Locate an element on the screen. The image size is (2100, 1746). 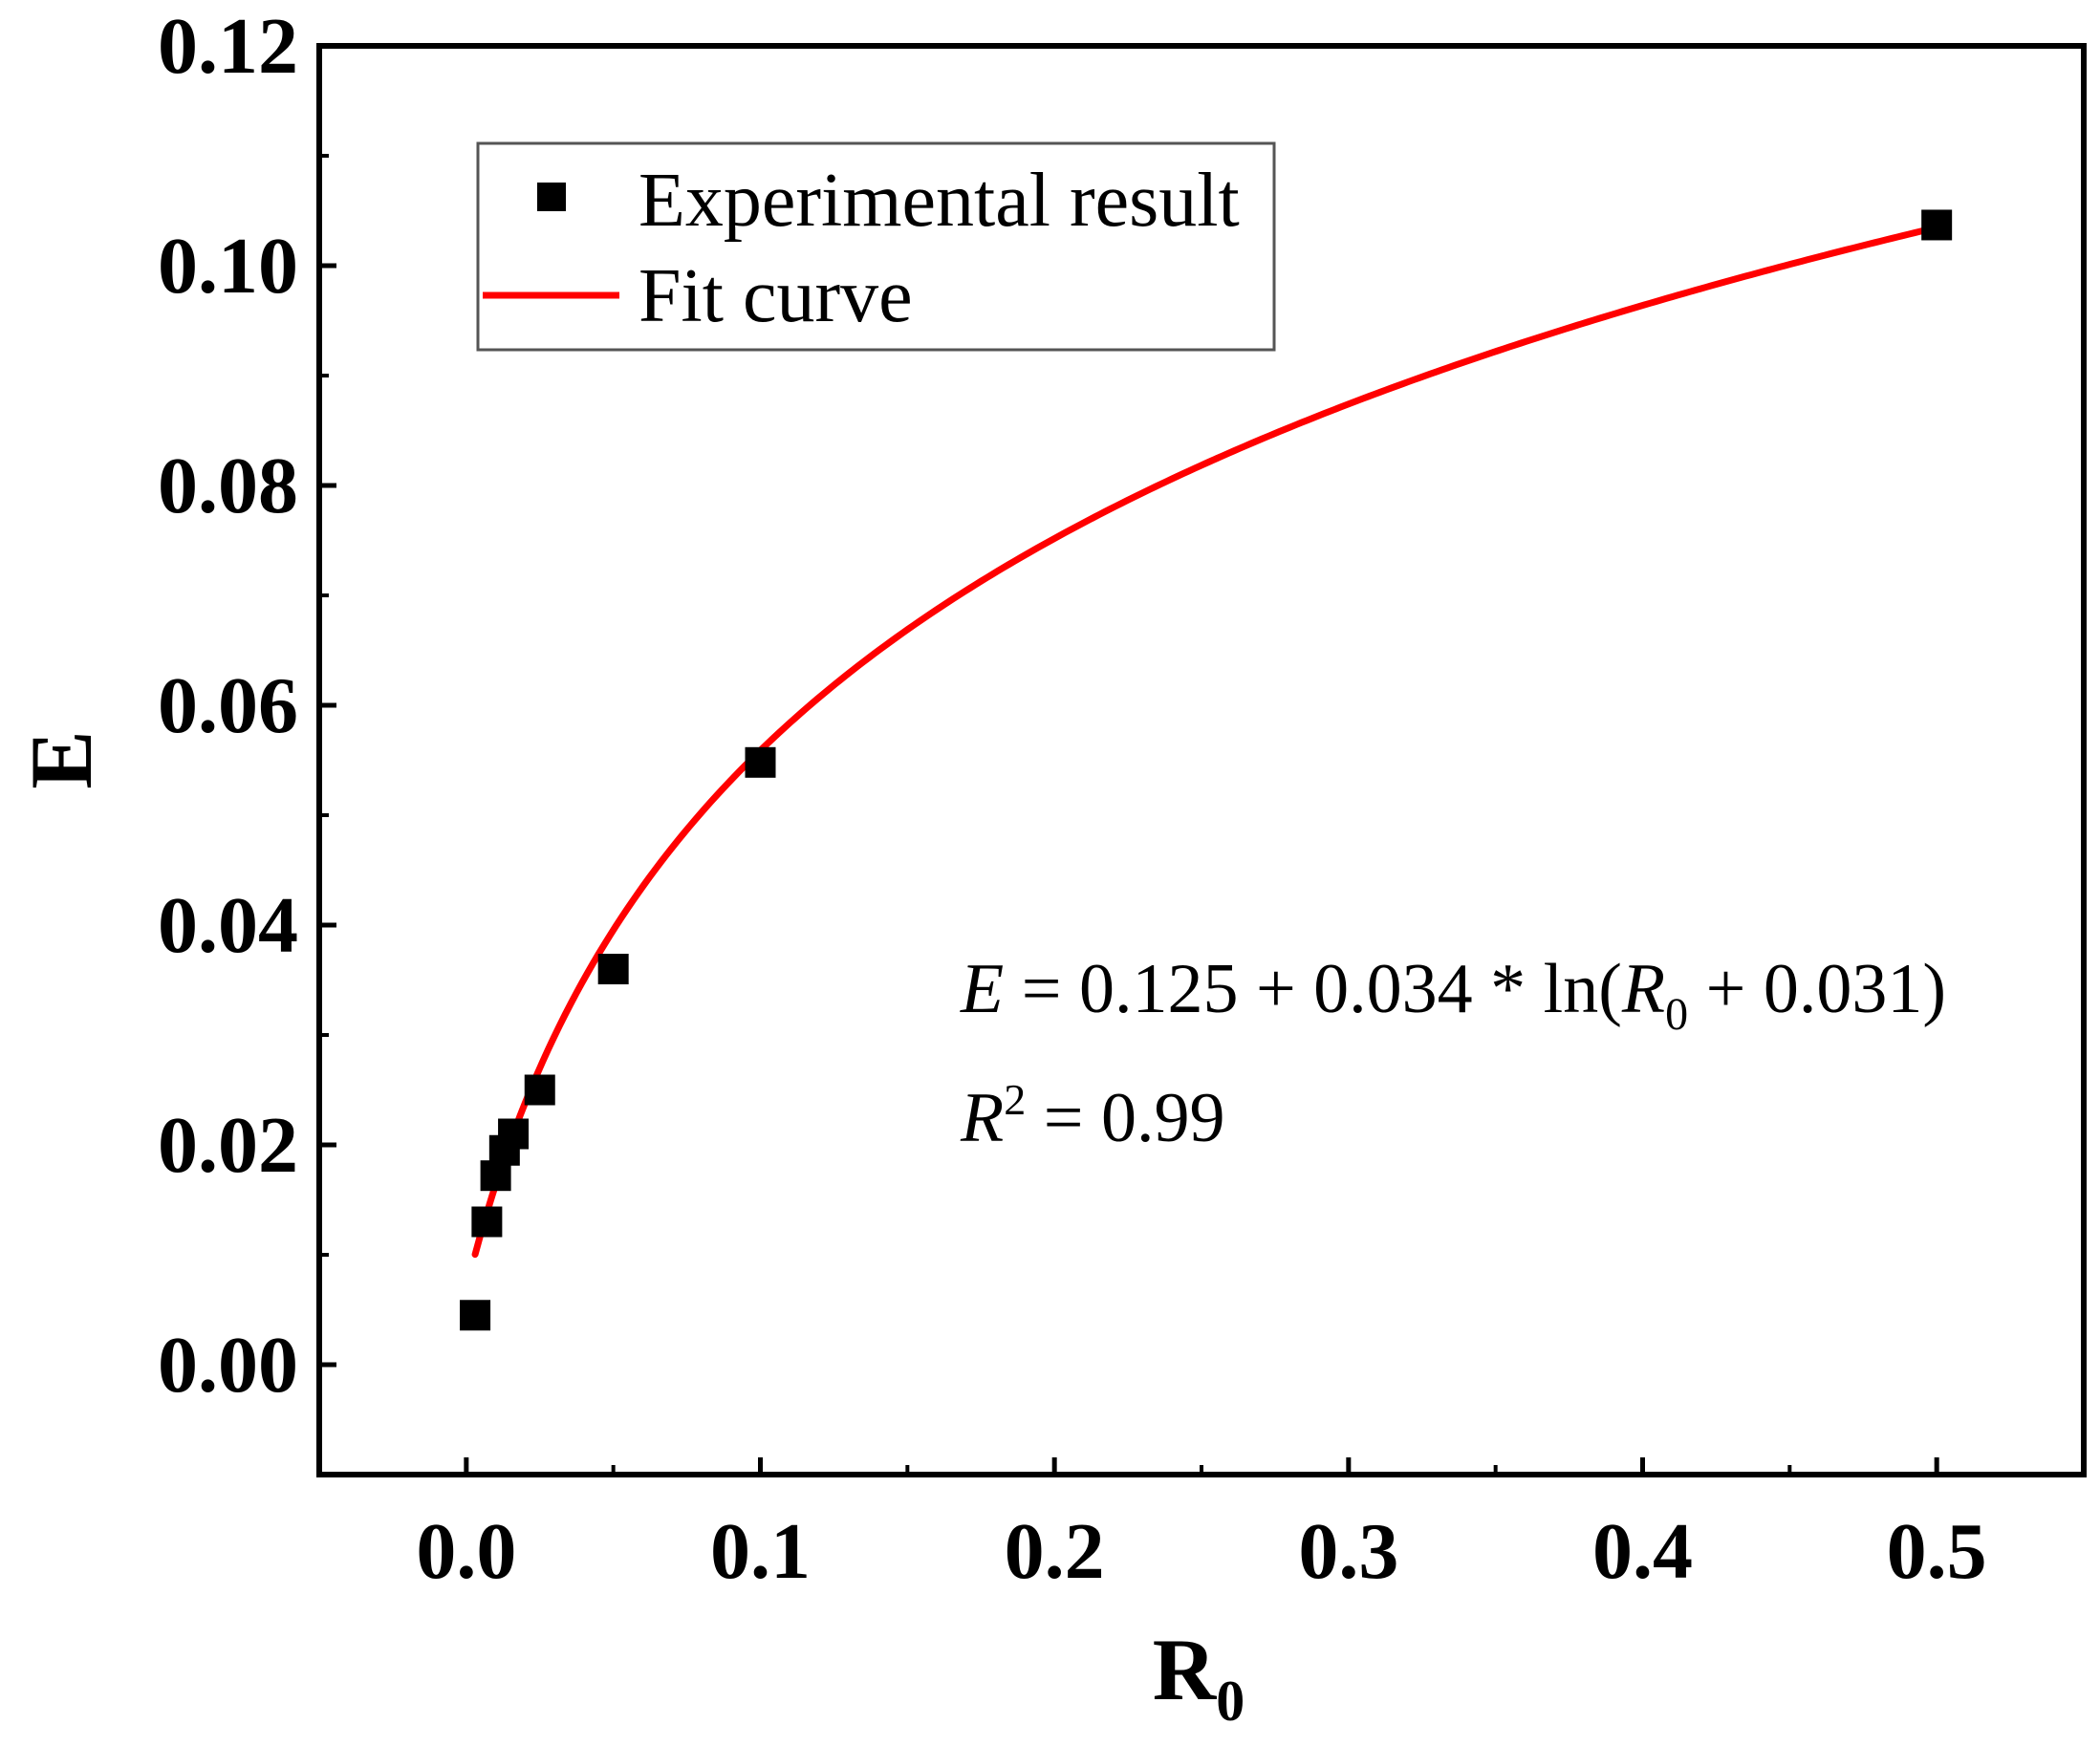
legend-box is located at coordinates (876, 247).